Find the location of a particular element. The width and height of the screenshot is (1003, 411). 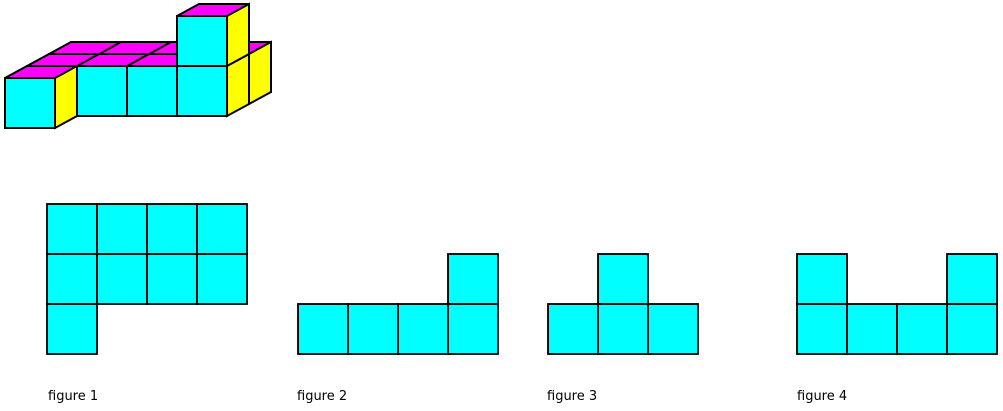

front-cube-front-face is located at coordinates (30, 103).